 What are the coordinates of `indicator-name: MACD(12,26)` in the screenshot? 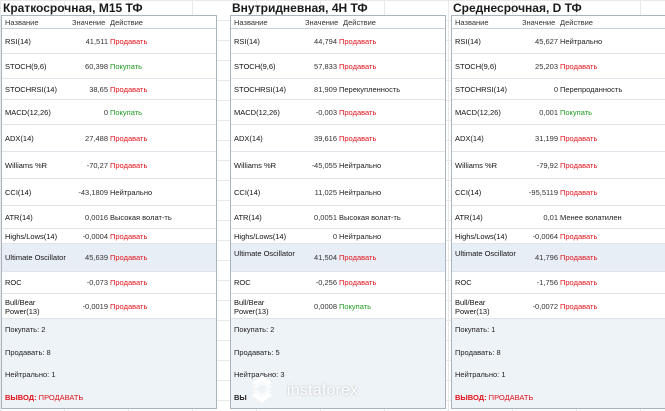 It's located at (257, 112).